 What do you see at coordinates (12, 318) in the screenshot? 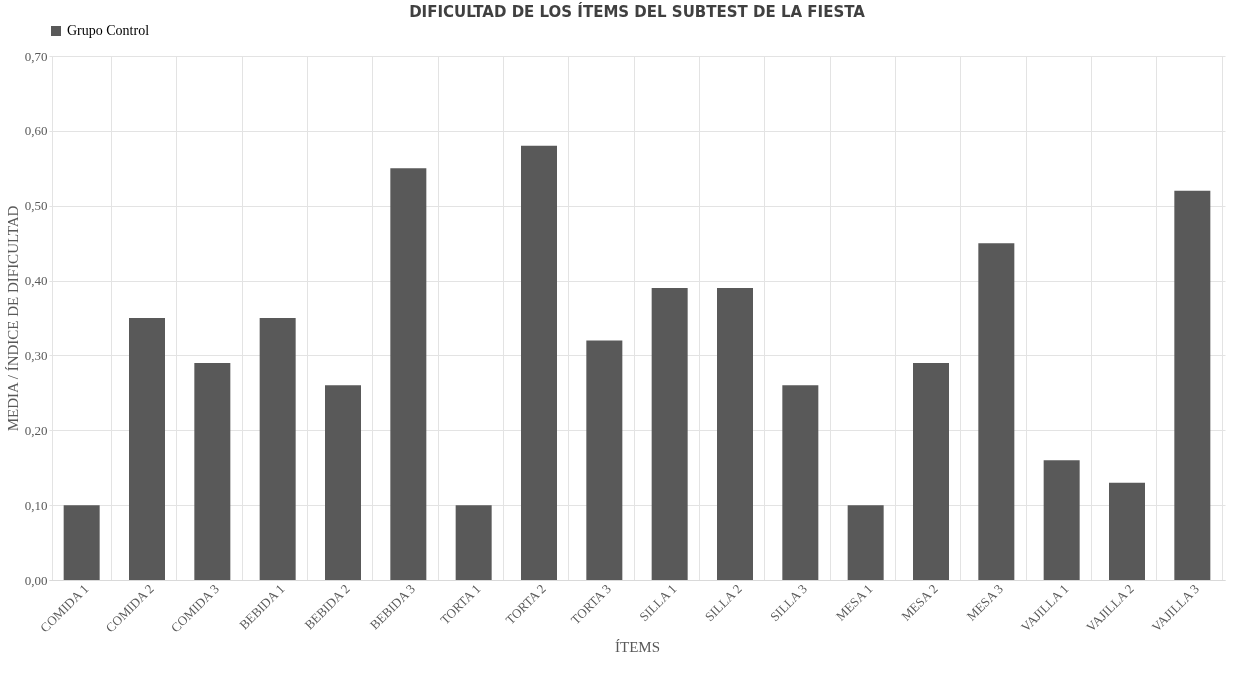
I see `y-axis-title: MEDIA / ÍNDICE DE DIFICULTAD` at bounding box center [12, 318].